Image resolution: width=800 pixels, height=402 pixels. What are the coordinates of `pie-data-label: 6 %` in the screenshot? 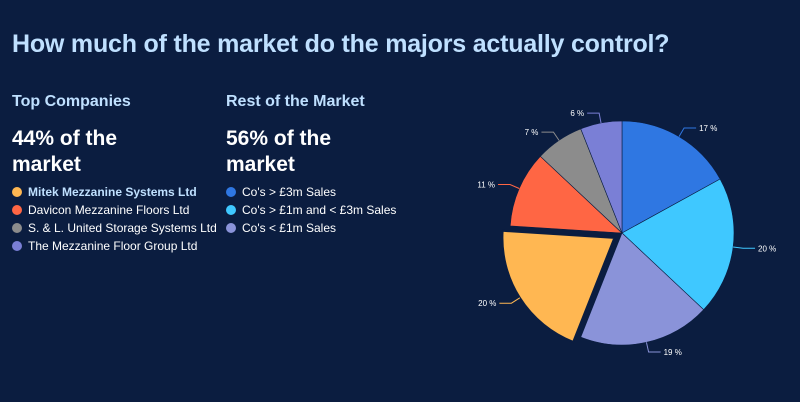 It's located at (577, 113).